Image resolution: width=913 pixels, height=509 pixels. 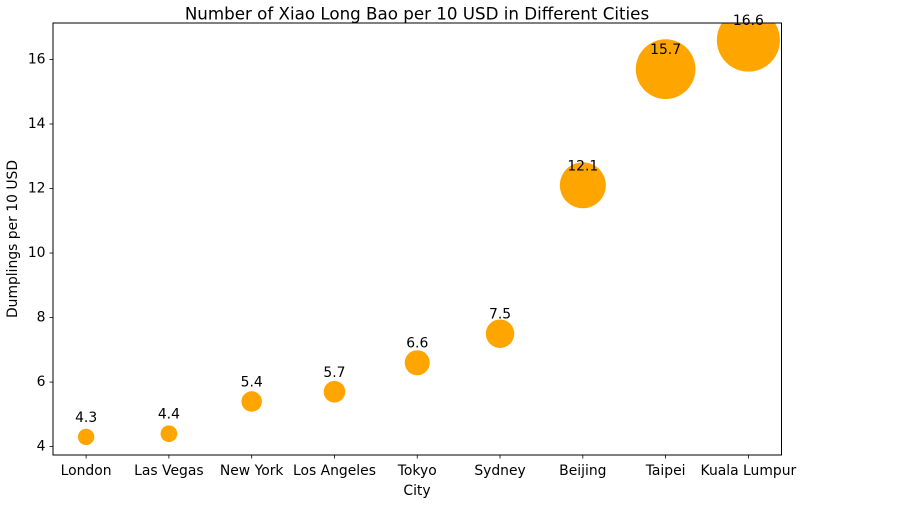 What do you see at coordinates (86, 437) in the screenshot?
I see `bubble-london` at bounding box center [86, 437].